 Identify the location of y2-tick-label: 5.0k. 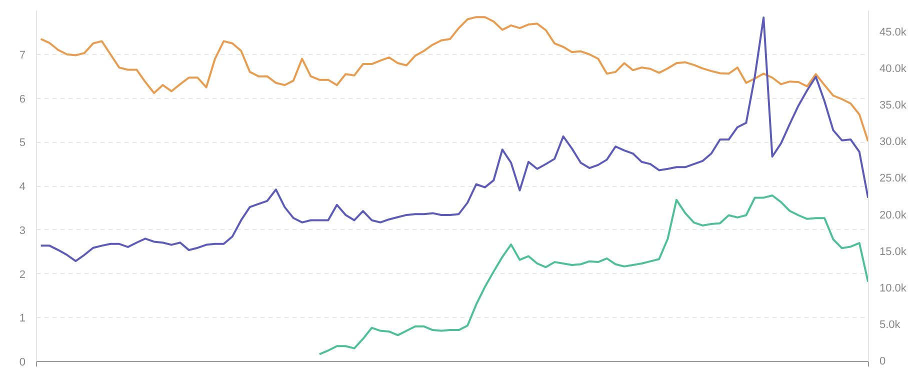
(890, 324).